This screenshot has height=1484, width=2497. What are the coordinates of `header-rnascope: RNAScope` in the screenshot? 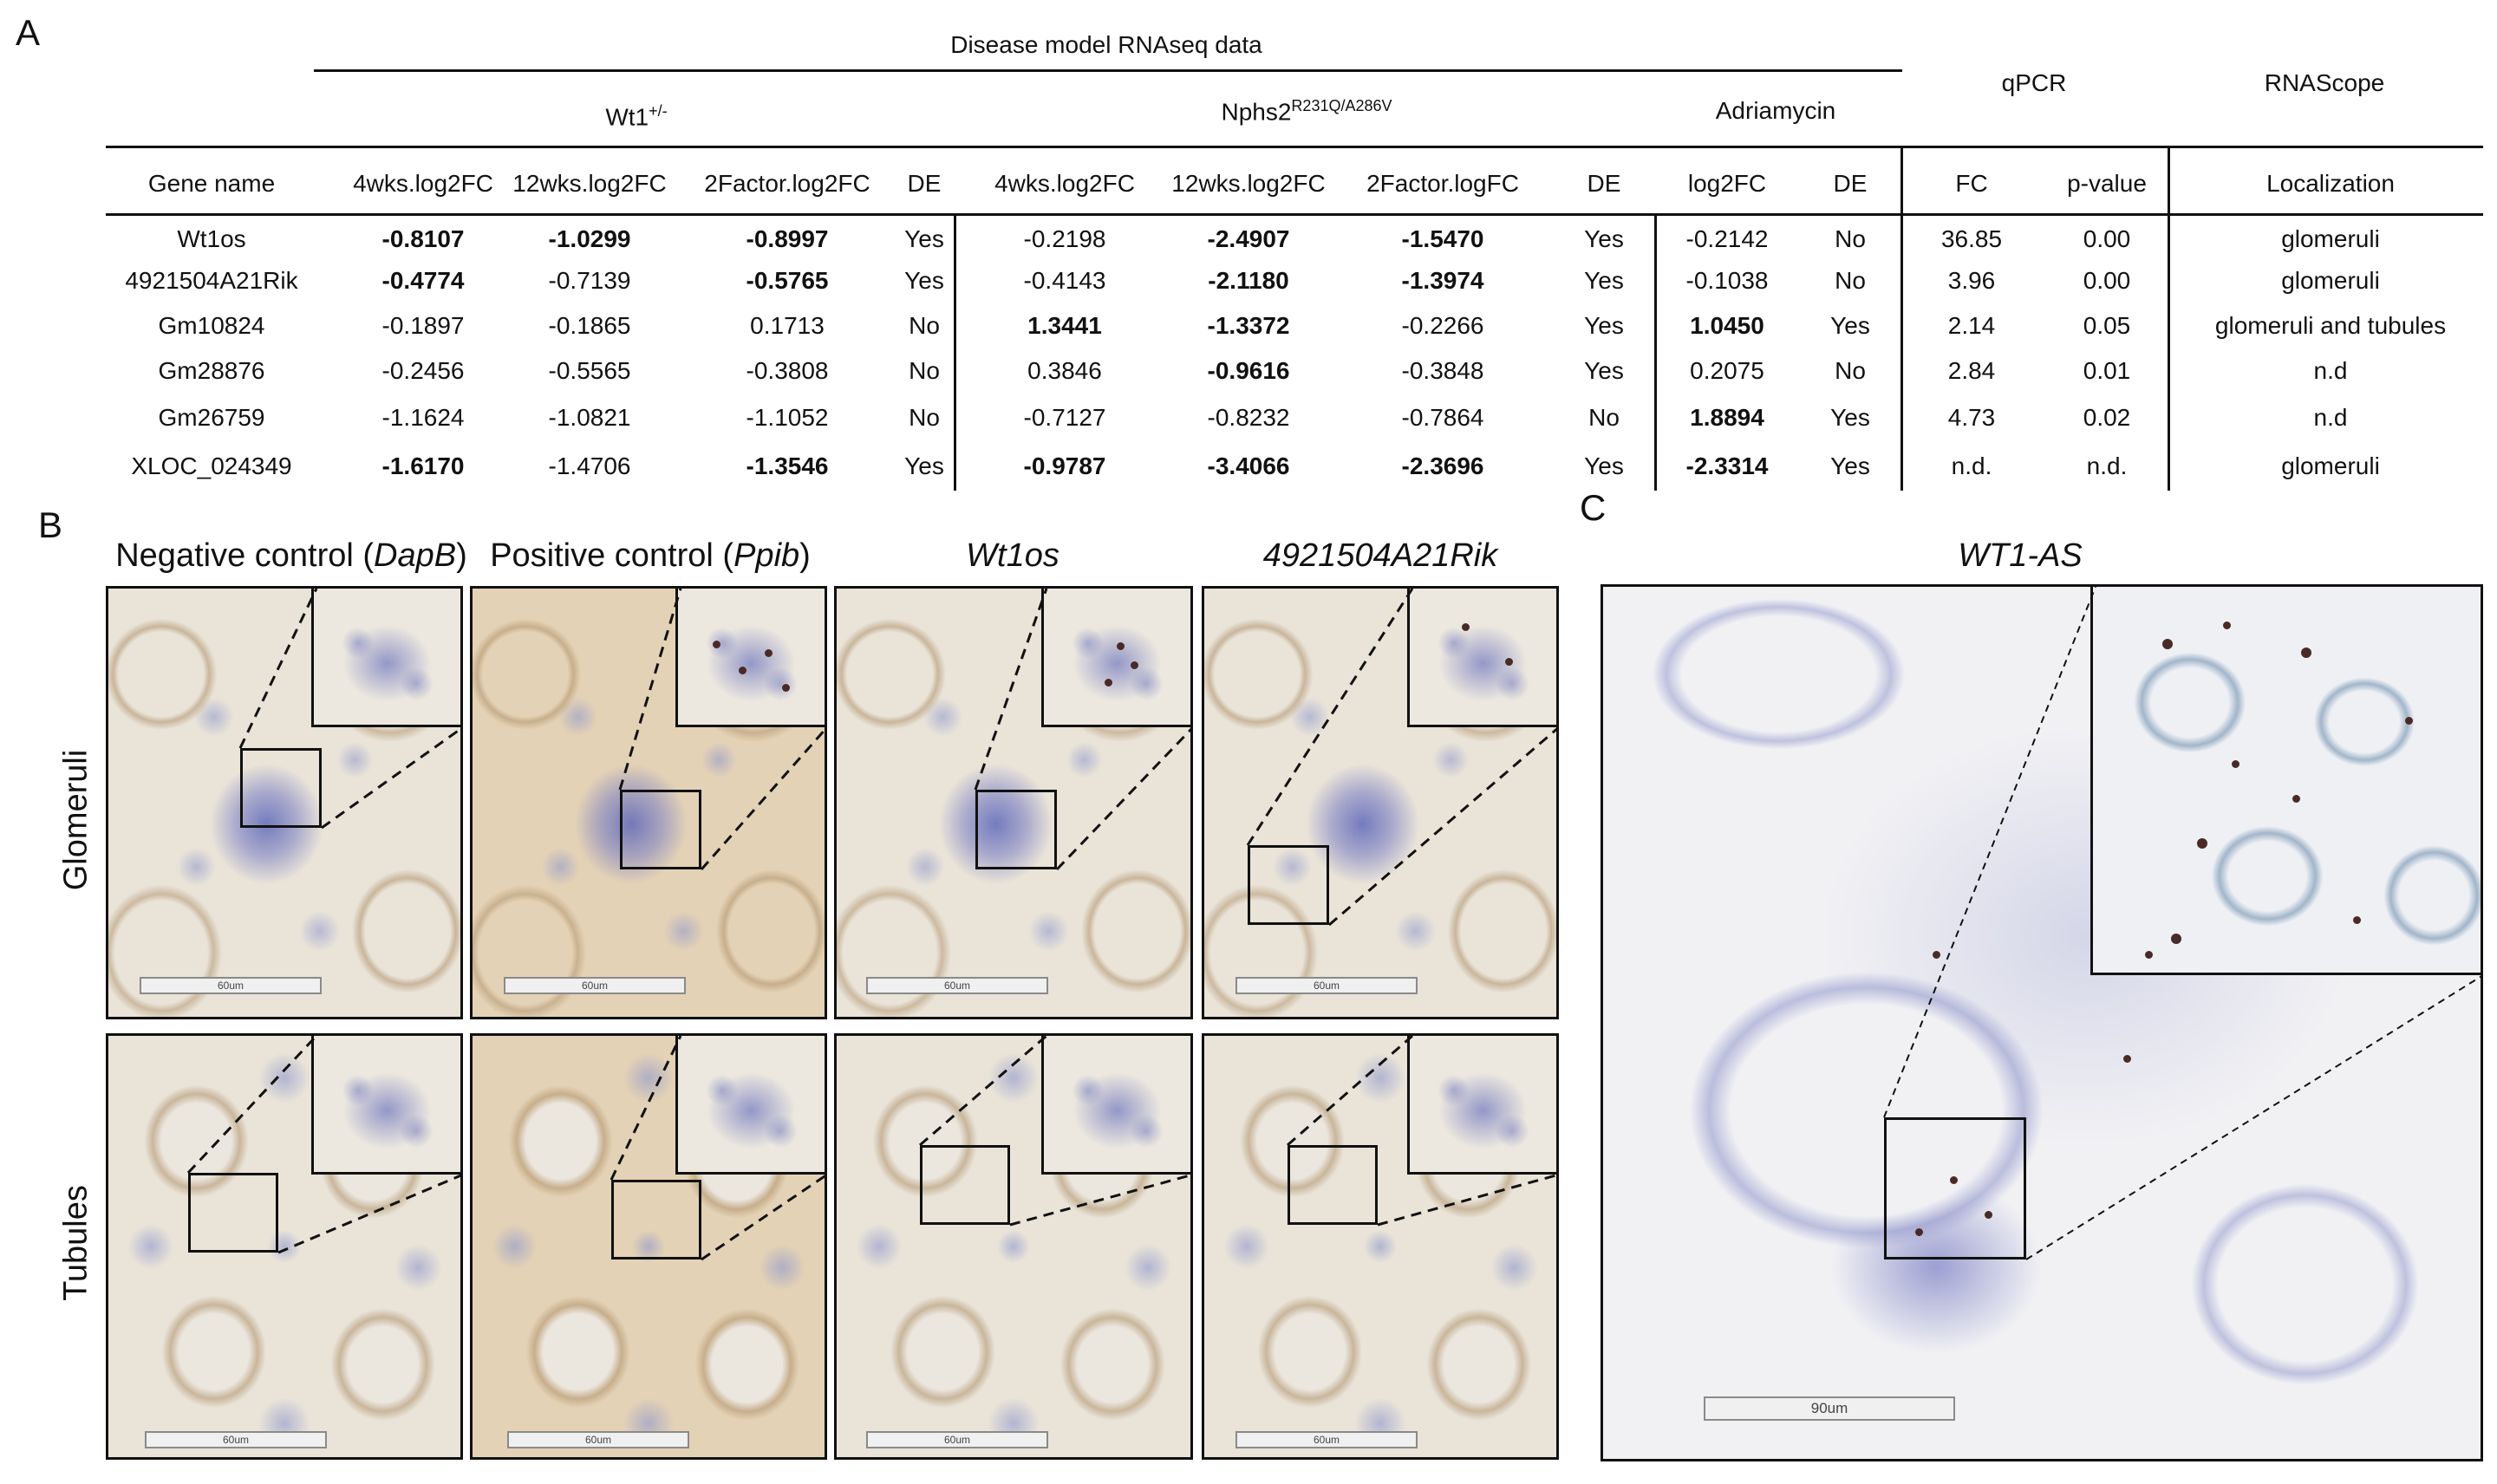 It's located at (2324, 82).